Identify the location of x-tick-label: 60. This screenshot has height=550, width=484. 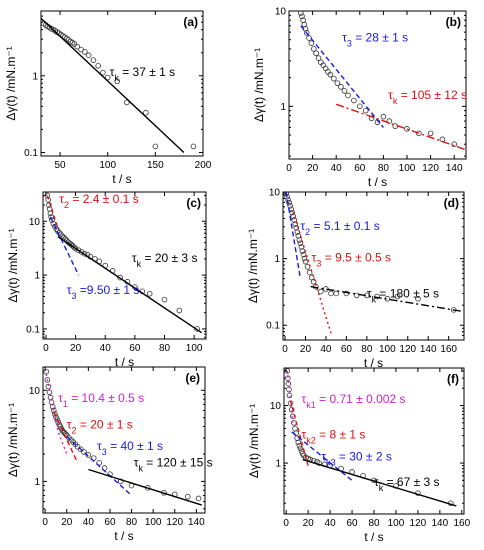
(110, 522).